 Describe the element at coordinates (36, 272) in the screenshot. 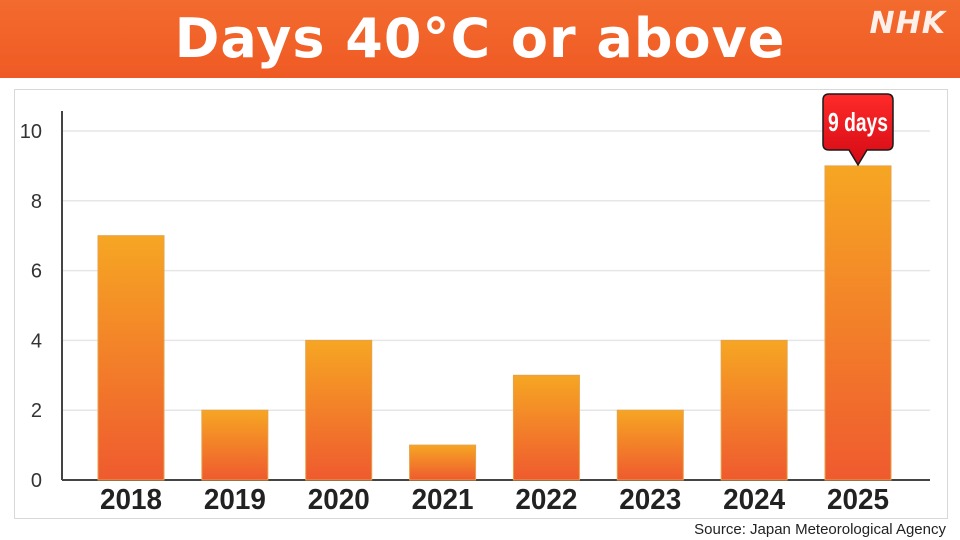

I see `y-tick-label: 6` at that location.